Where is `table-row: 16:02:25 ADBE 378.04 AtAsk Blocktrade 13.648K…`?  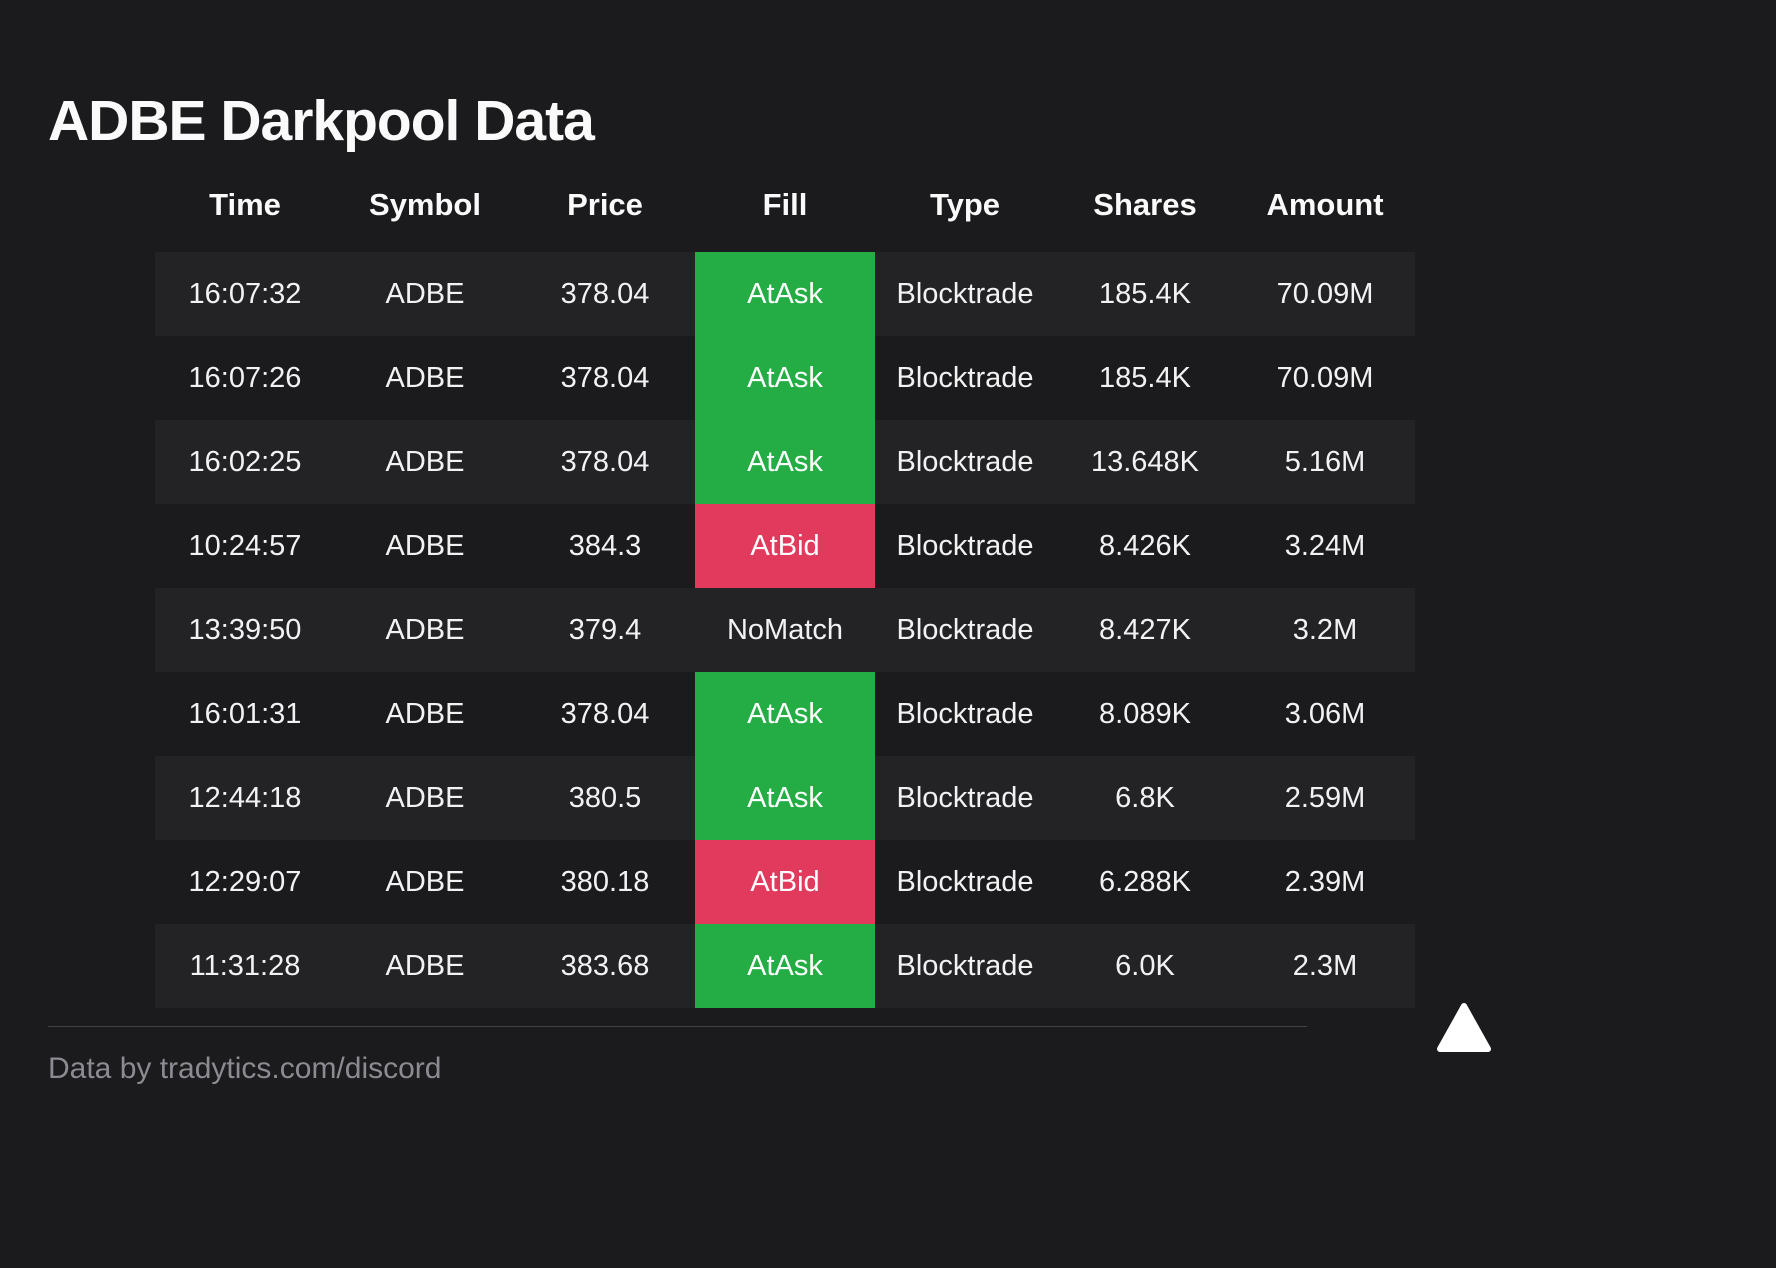 table-row: 16:02:25 ADBE 378.04 AtAsk Blocktrade 13.648K… is located at coordinates (785, 462).